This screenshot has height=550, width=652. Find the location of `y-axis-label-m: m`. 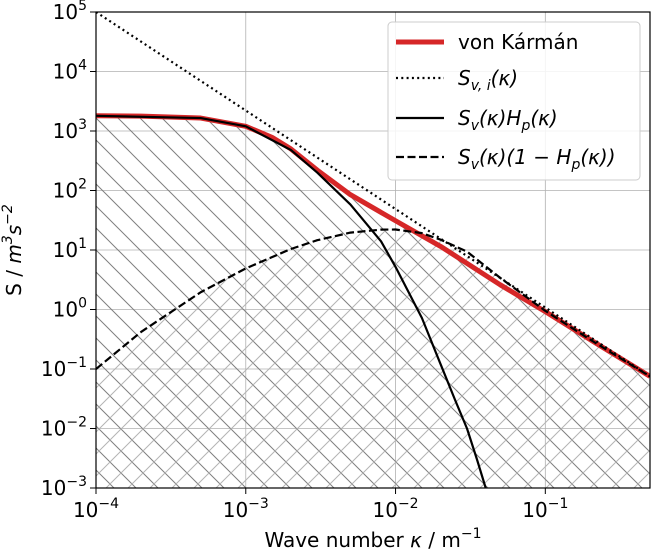

y-axis-label-m: m is located at coordinates (14, 253).